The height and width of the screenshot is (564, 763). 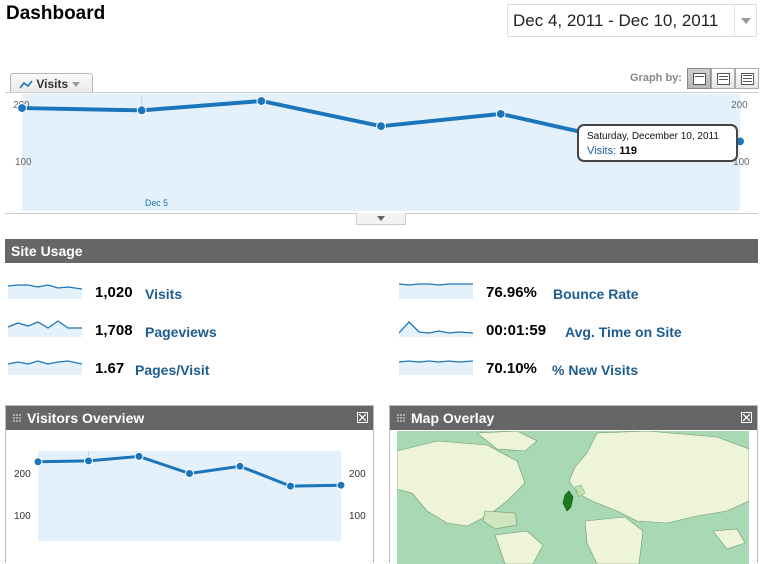 I want to click on chart-tooltip: Saturday, December 10, 2011 Visits: 119, so click(x=657, y=143).